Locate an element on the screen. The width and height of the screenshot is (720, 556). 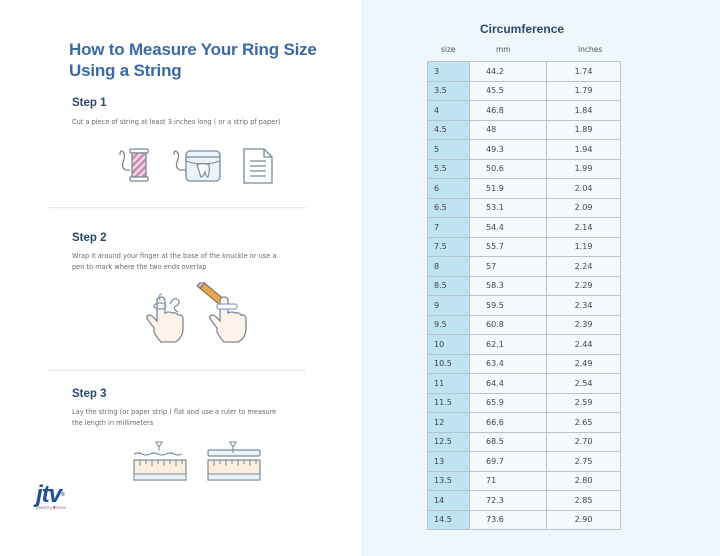
table-row: 9 59.5 2.34 is located at coordinates (524, 305).